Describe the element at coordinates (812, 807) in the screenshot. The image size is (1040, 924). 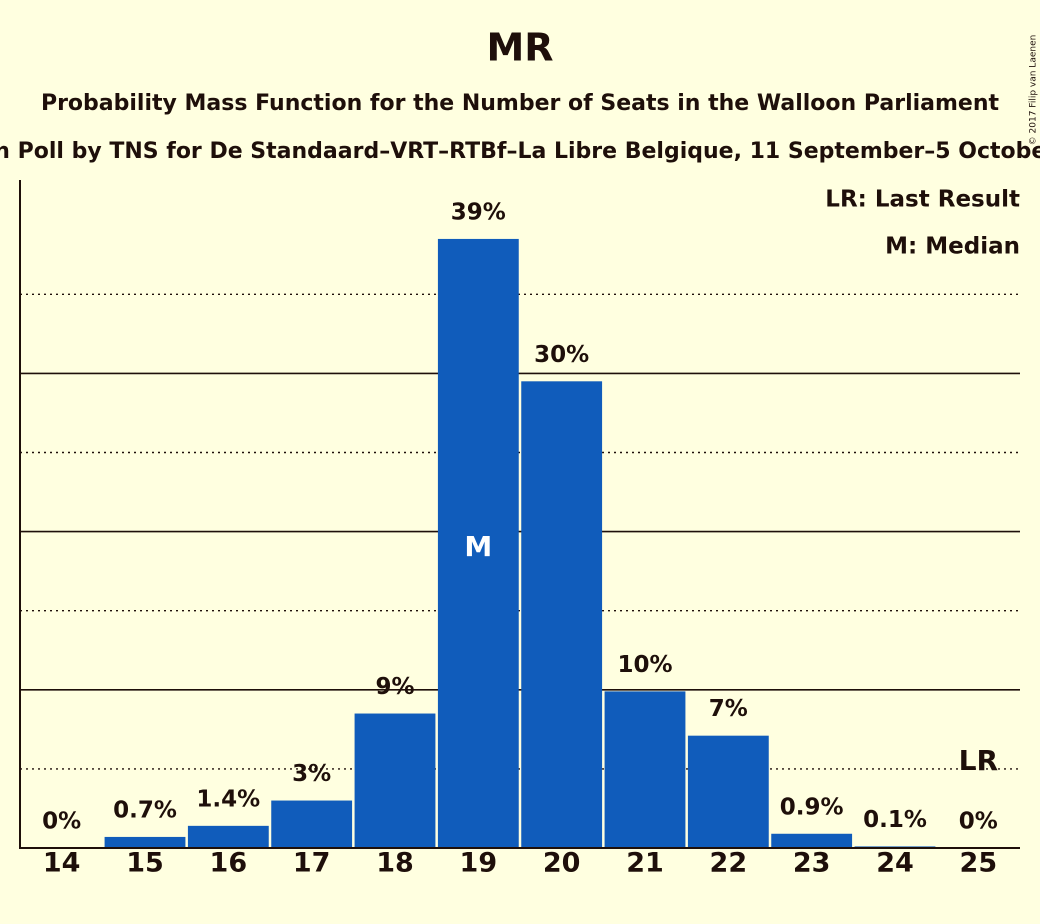
I see `data-label: 0.9%` at that location.